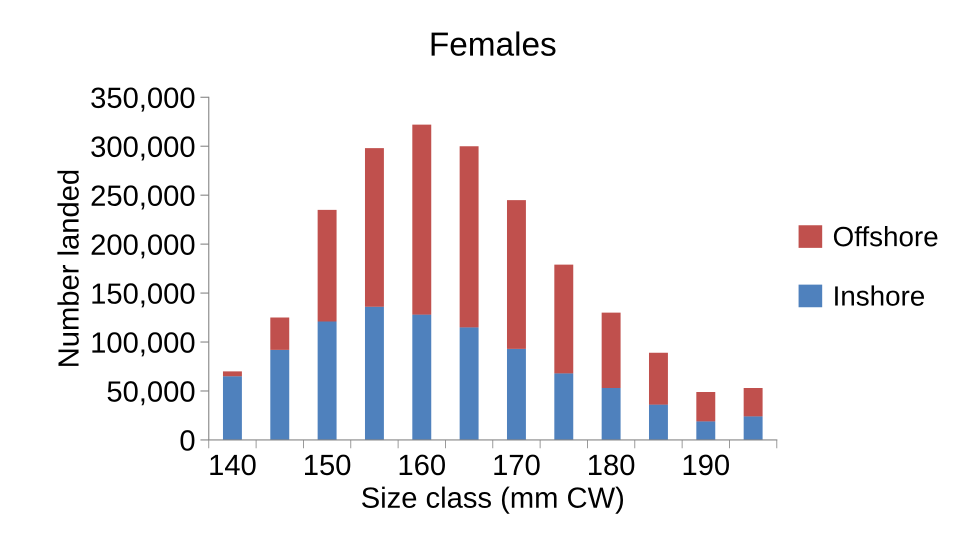 The height and width of the screenshot is (559, 971). What do you see at coordinates (494, 43) in the screenshot?
I see `chart-title: Females` at bounding box center [494, 43].